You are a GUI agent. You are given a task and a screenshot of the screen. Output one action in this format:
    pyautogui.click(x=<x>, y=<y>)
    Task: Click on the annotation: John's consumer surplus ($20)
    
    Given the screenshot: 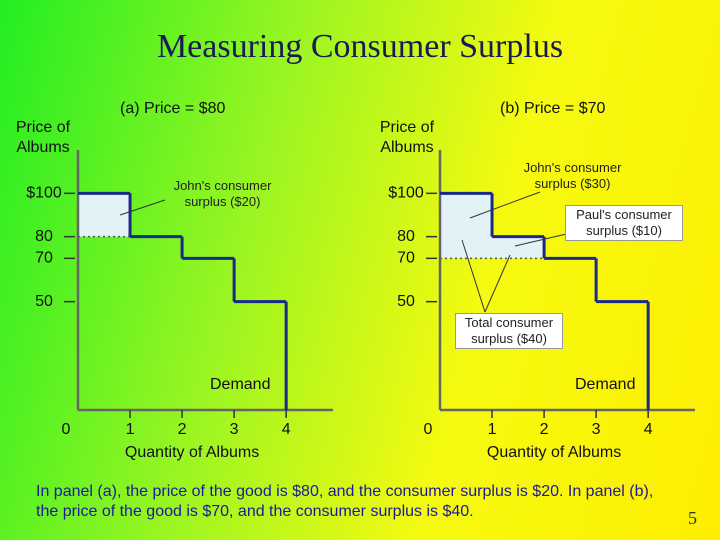 What is the action you would take?
    pyautogui.click(x=222, y=193)
    